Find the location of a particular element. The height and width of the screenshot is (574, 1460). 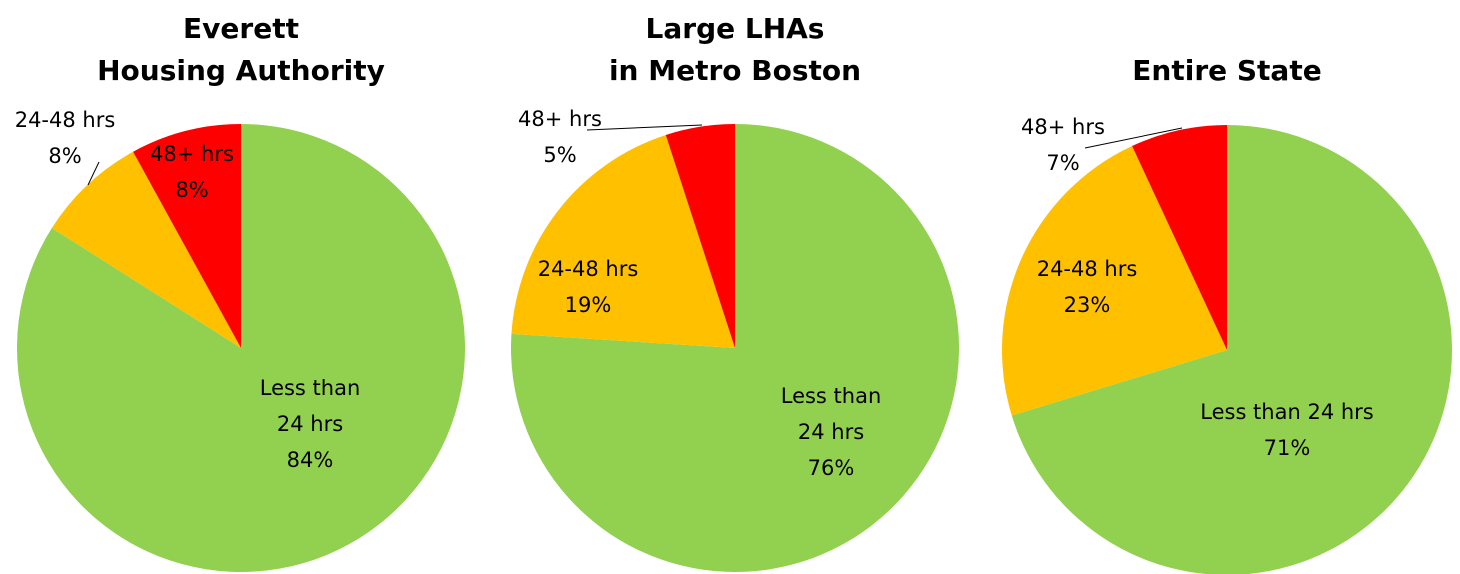

value-label: 71% is located at coordinates (1287, 448).